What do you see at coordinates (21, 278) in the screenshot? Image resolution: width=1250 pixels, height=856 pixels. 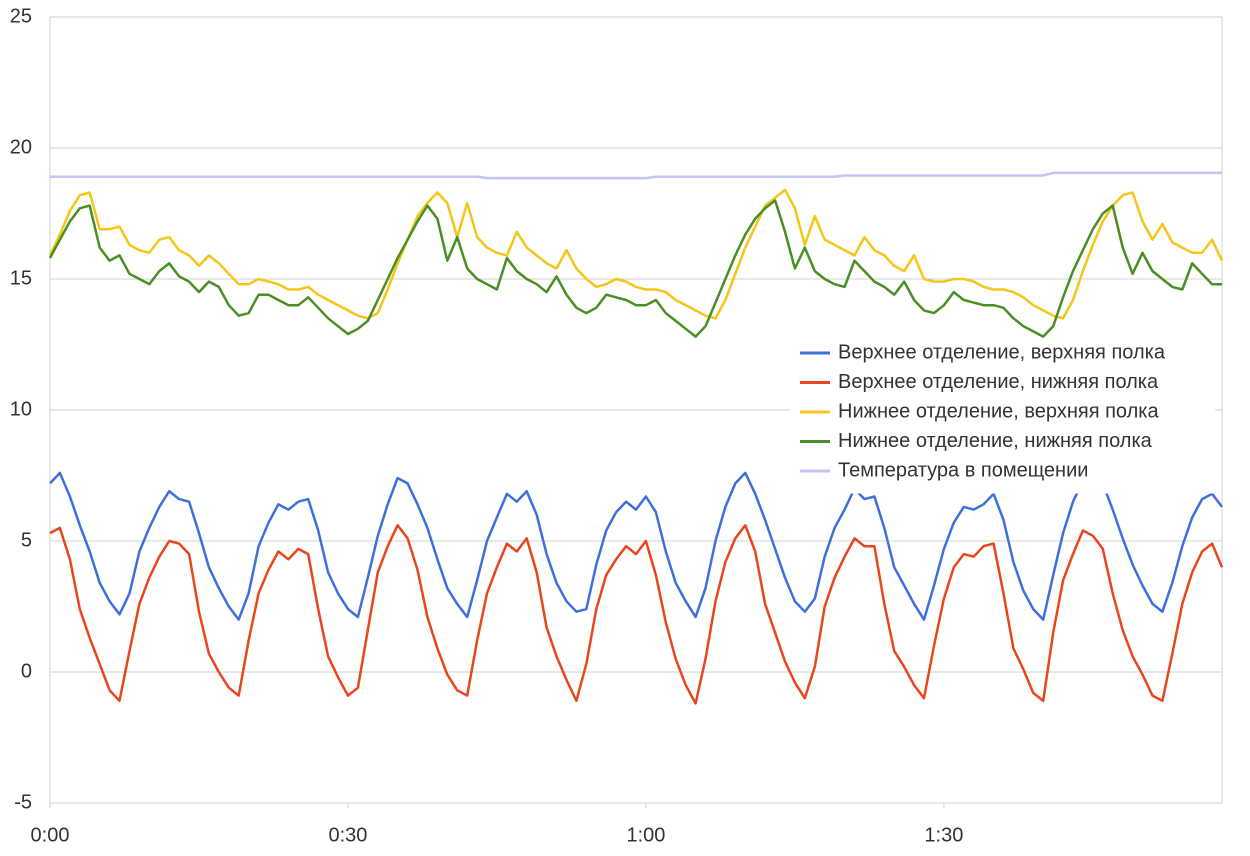 I see `y-tick-label: 15` at bounding box center [21, 278].